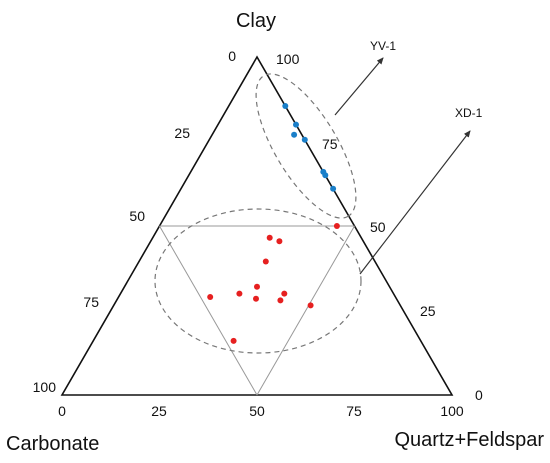  Describe the element at coordinates (182, 133) in the screenshot. I see `tick-clay-25: 25` at that location.